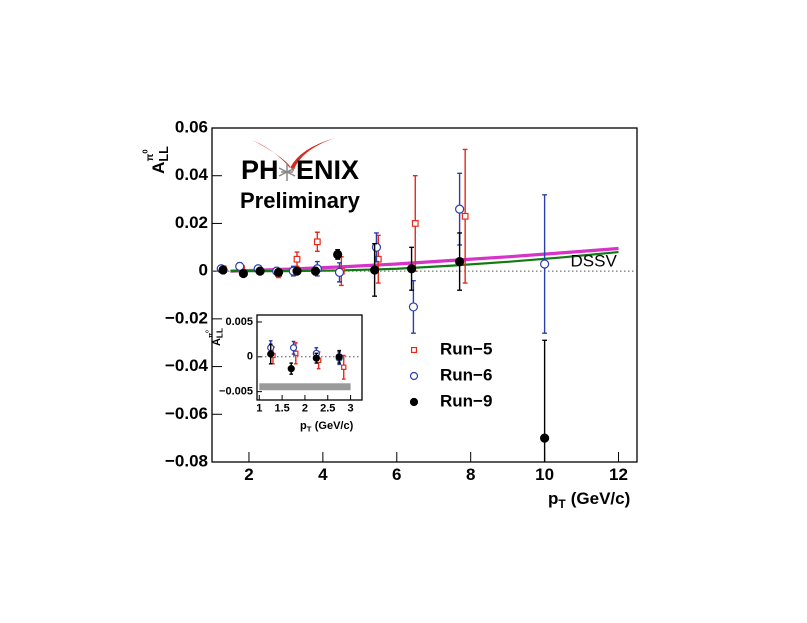 The width and height of the screenshot is (807, 623). I want to click on logo: PH ENIX Preliminary, so click(300, 175).